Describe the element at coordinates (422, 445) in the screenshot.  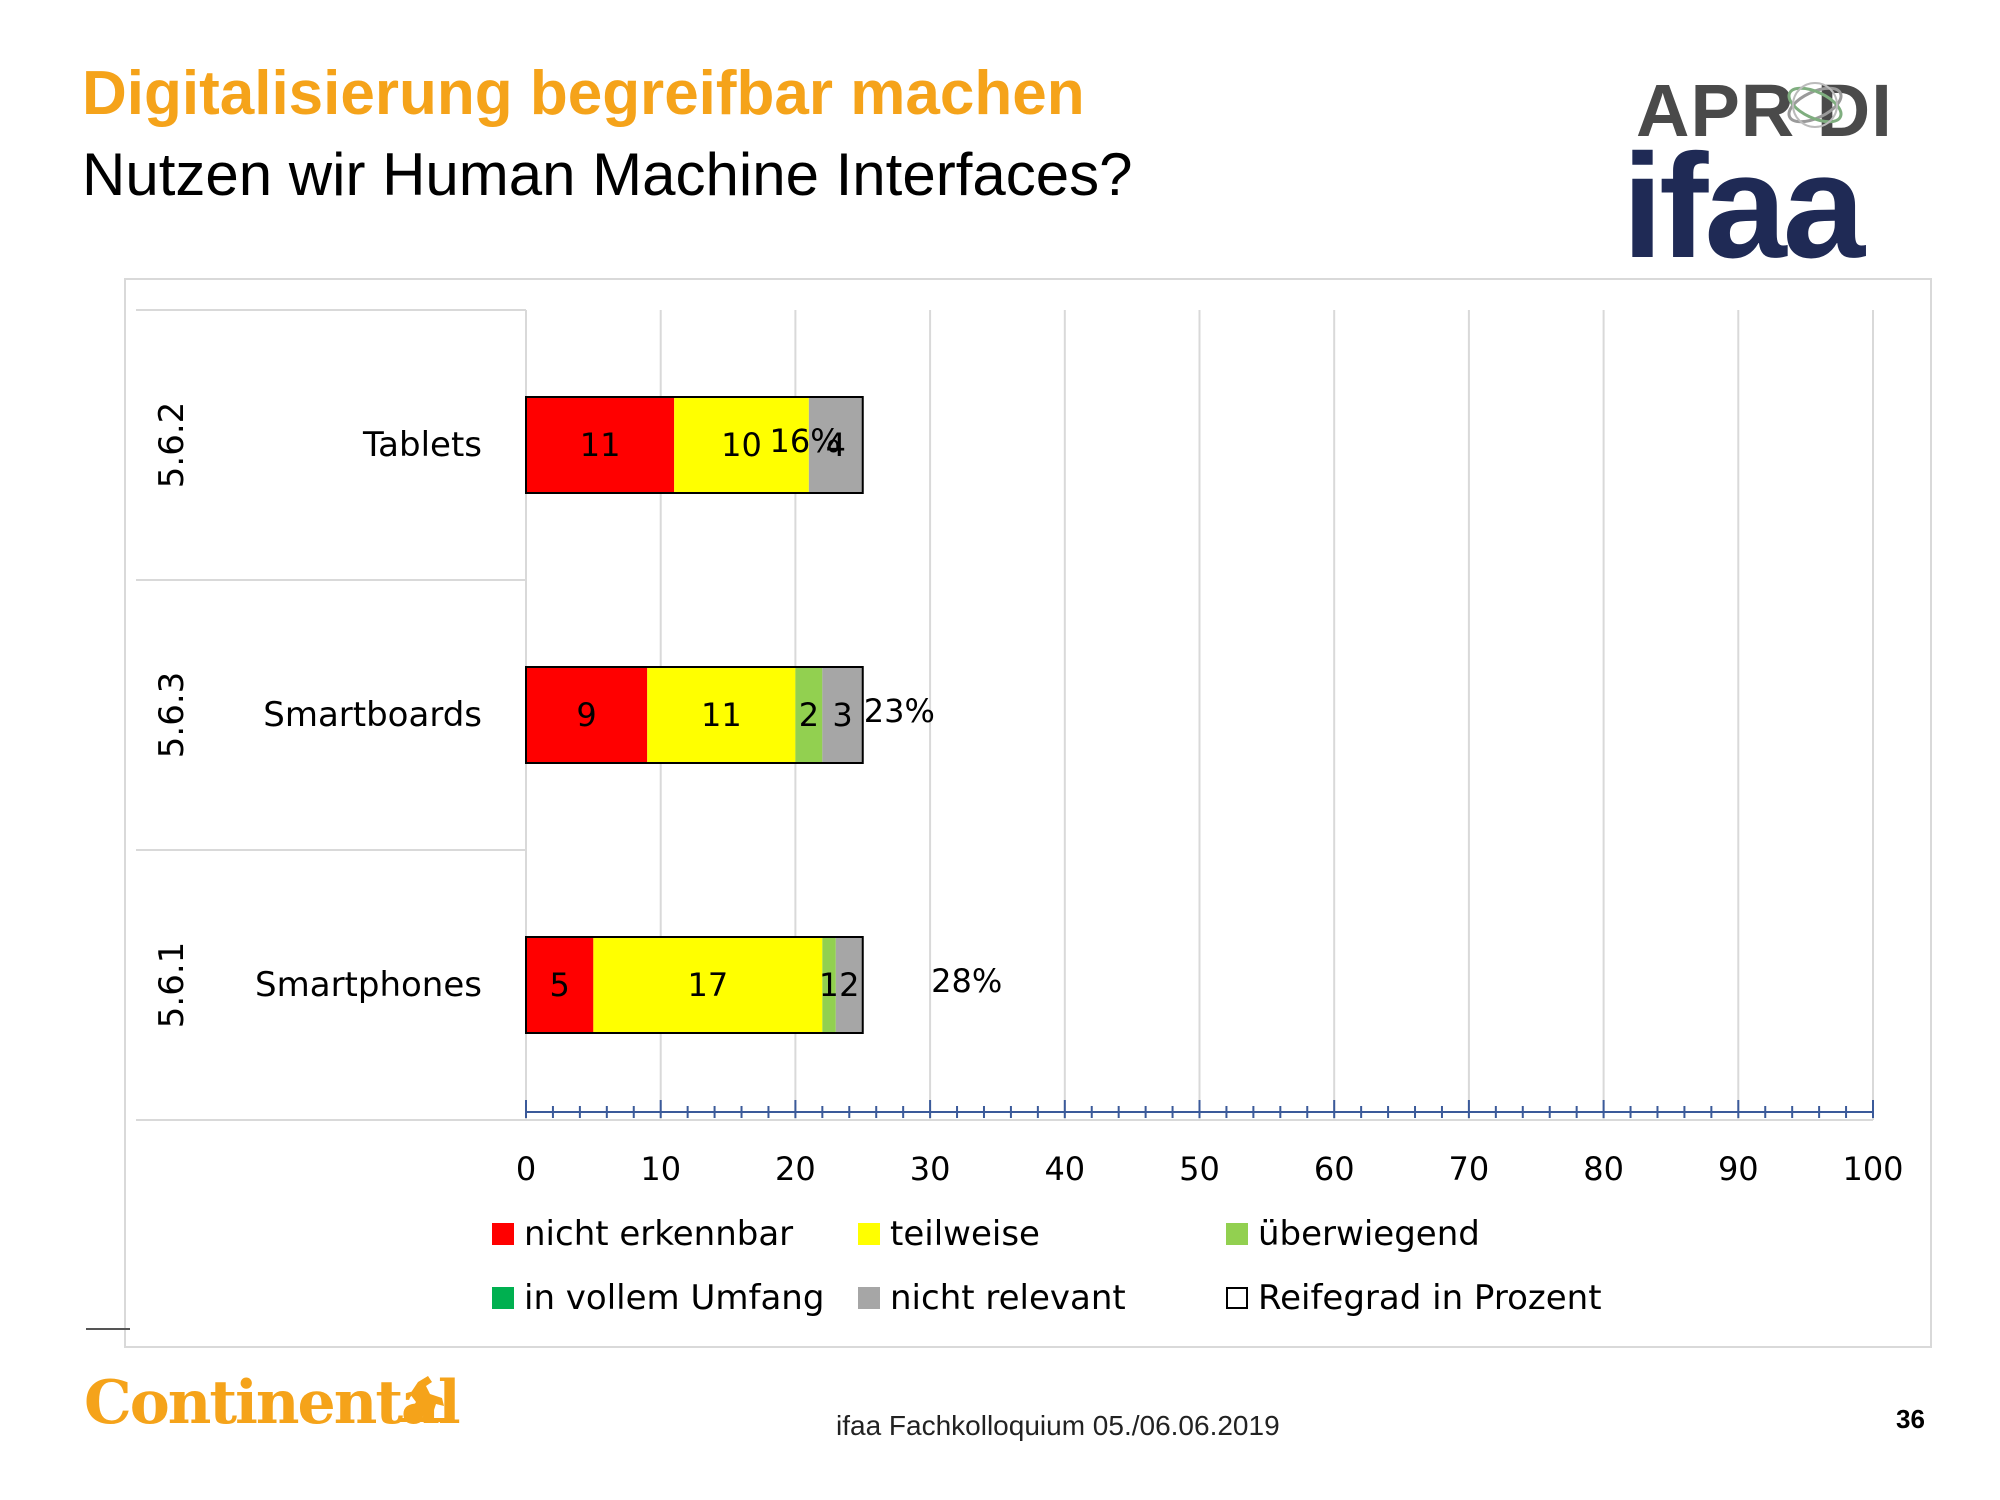
I see `category-label: Tablets` at that location.